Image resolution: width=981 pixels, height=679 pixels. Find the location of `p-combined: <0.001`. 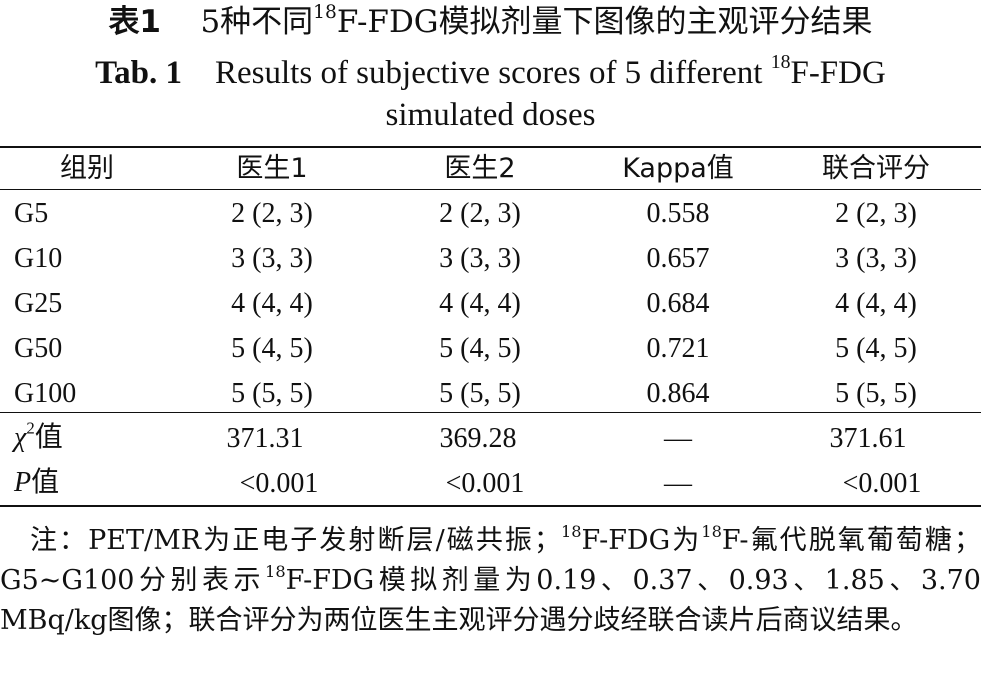

p-combined: <0.001 is located at coordinates (882, 483).